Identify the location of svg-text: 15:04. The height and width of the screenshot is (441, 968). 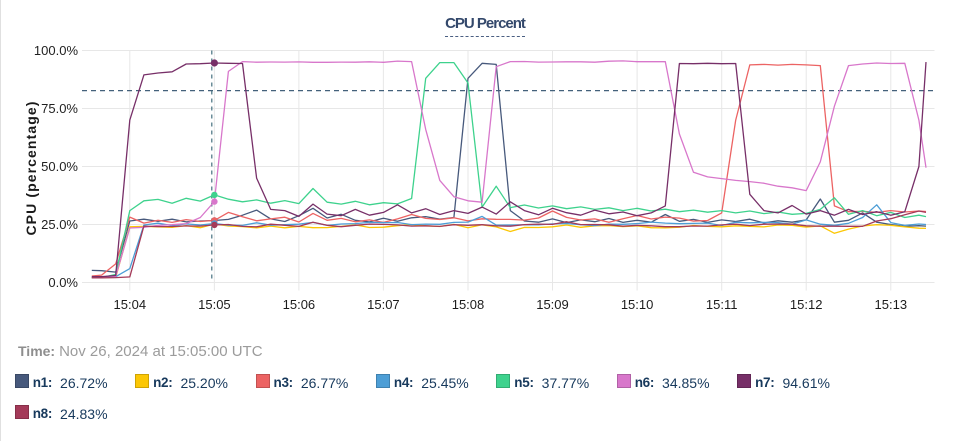
(130, 304).